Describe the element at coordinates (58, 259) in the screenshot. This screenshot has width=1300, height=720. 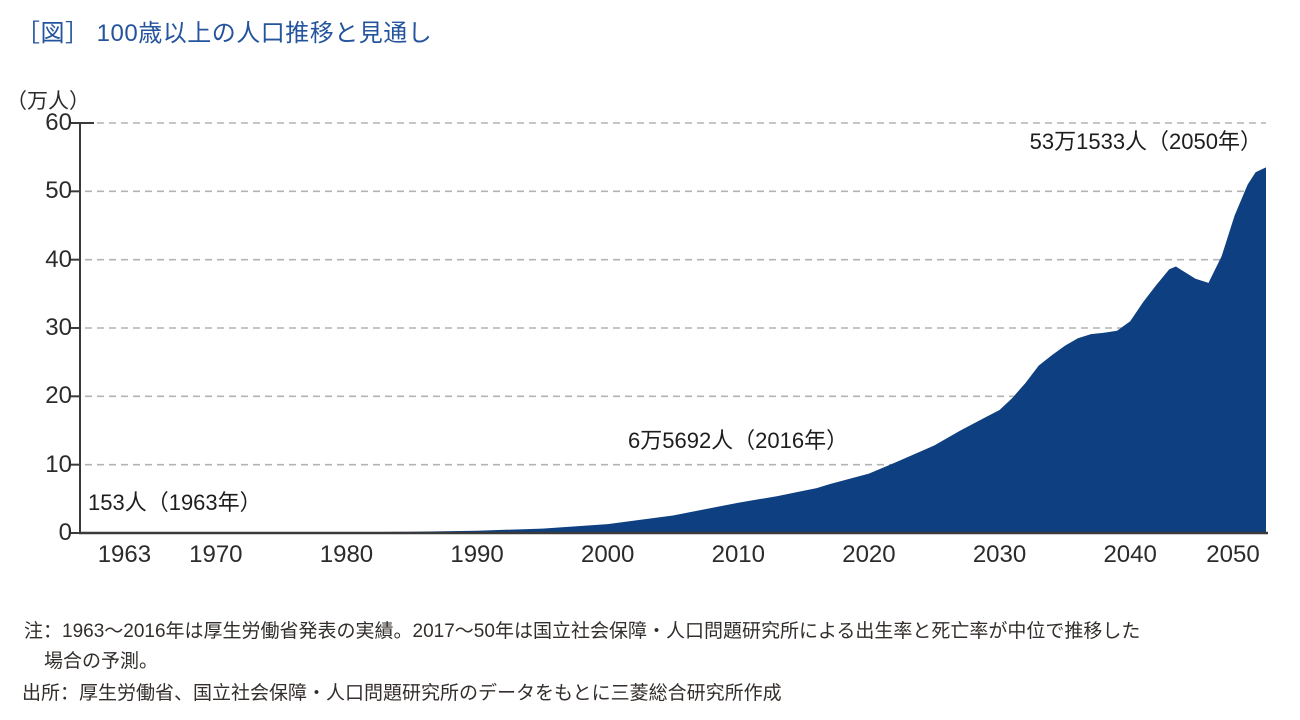
I see `y-tick-label-40: 40` at that location.